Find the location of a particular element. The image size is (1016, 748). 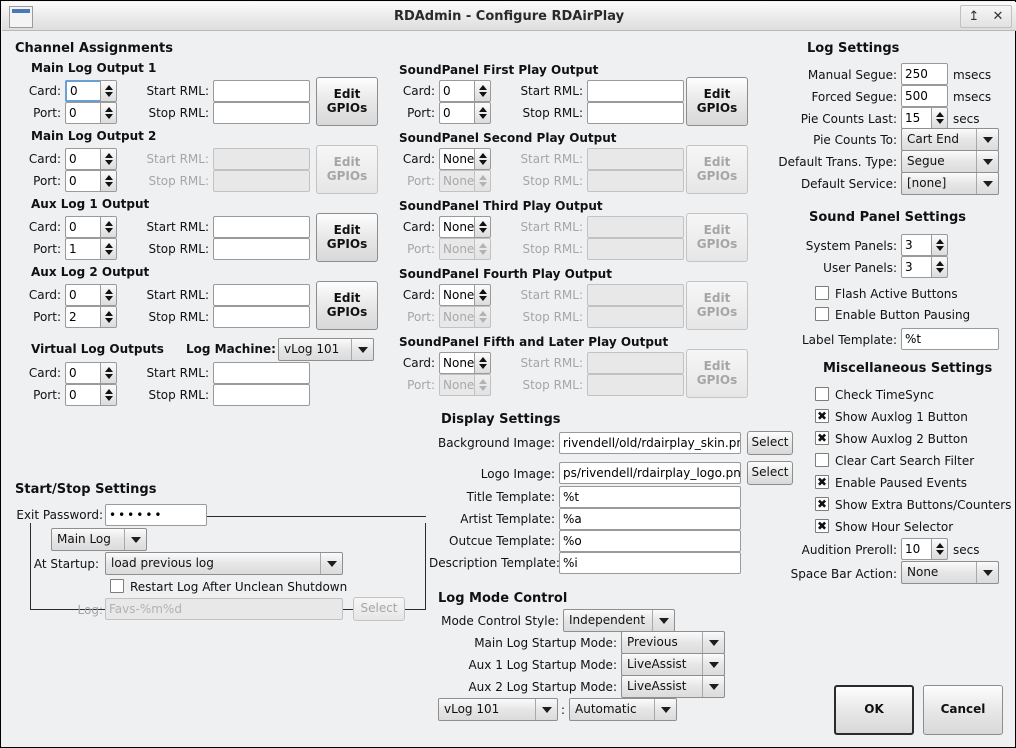

aux2-log-startup-mode-combobox: LiveAssist is located at coordinates (673, 686).